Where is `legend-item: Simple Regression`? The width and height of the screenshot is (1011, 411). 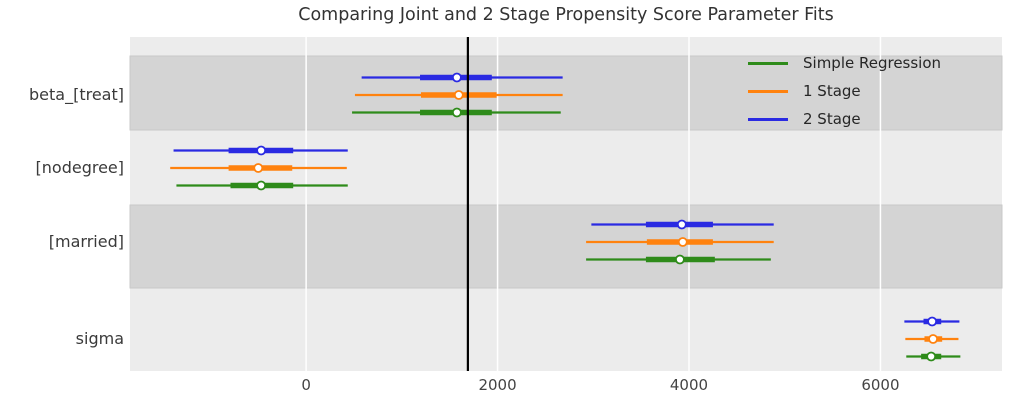
legend-item: Simple Regression is located at coordinates (844, 63).